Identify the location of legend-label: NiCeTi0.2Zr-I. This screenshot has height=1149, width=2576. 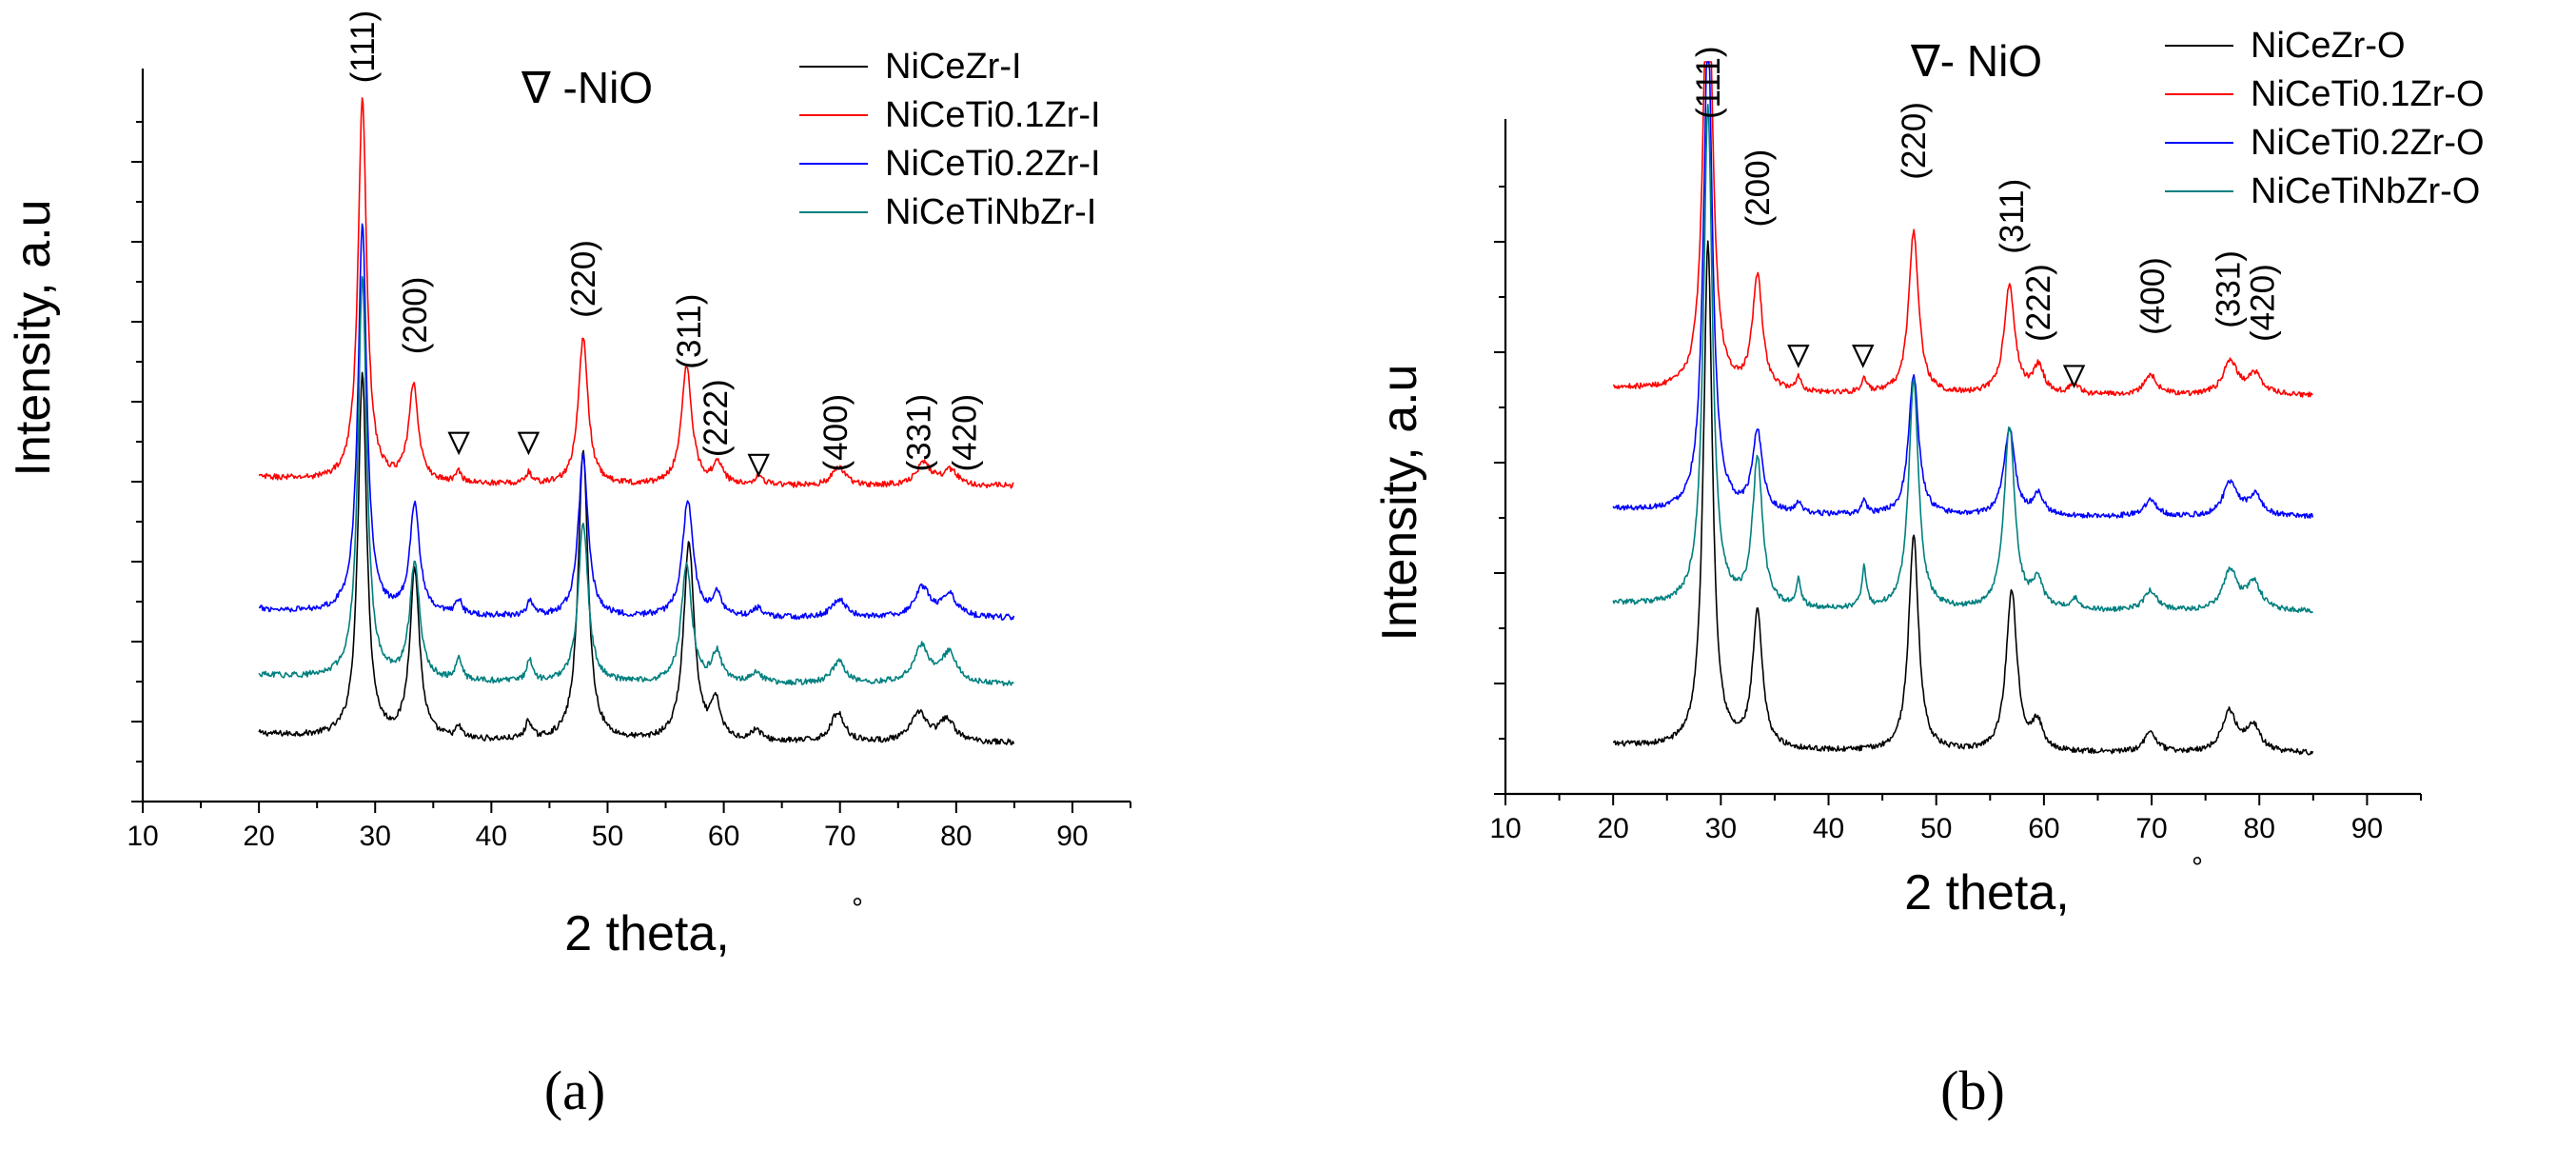
(993, 164).